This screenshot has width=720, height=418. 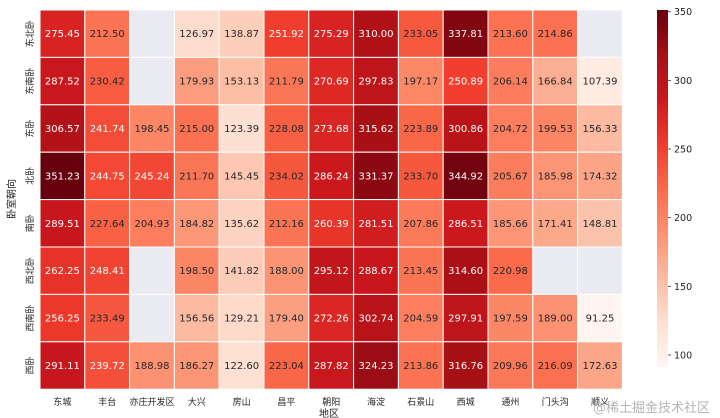 What do you see at coordinates (30, 81) in the screenshot?
I see `y-tick-label: 东南卧` at bounding box center [30, 81].